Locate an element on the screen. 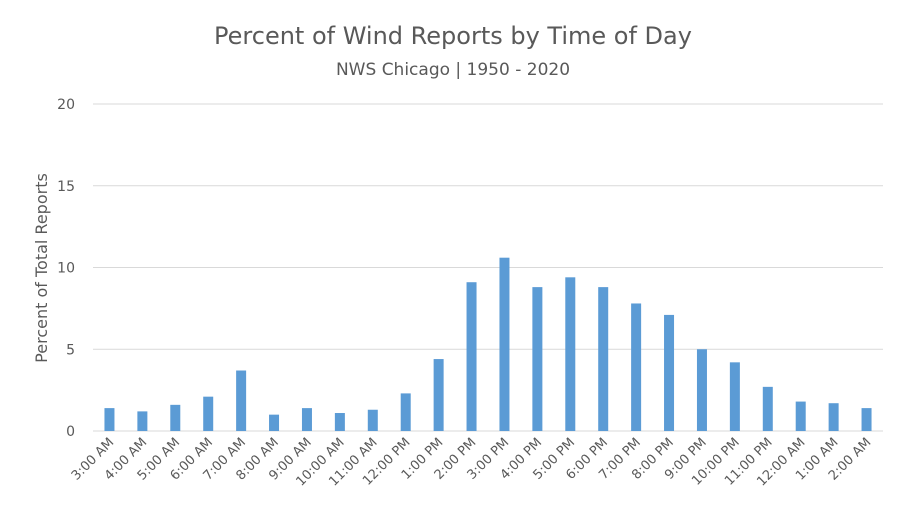 This screenshot has height=525, width=906. y-tick-label: 15 is located at coordinates (66, 187).